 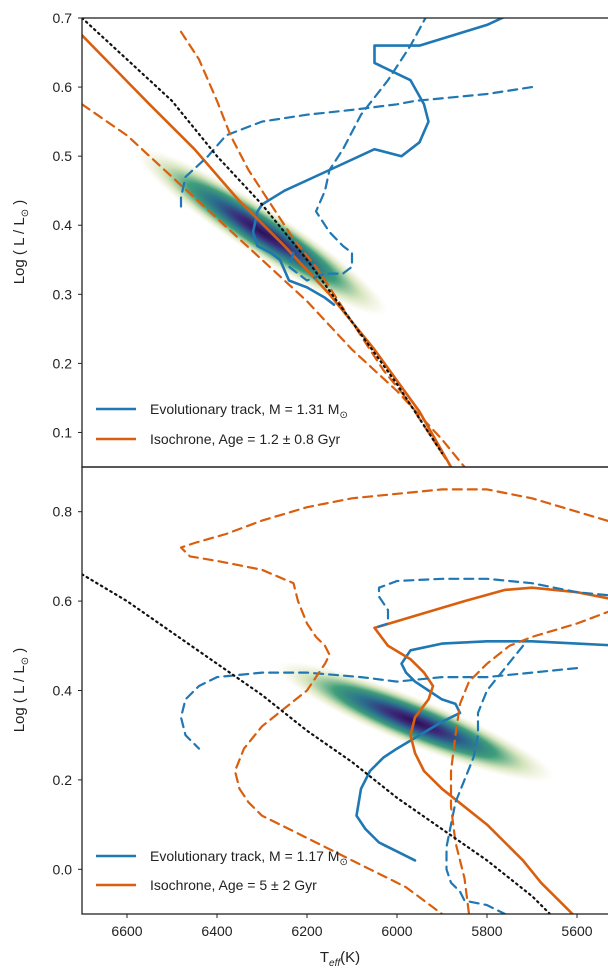 I want to click on bottom-y-tick-label: 0.0, so click(x=63, y=869).